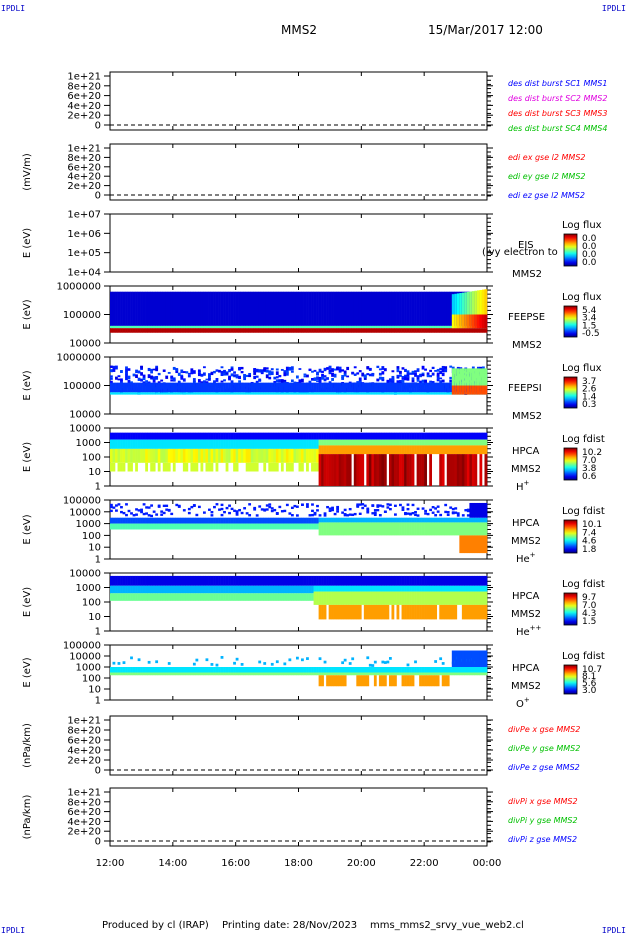  Describe the element at coordinates (583, 439) in the screenshot. I see `colorbar-title: Log fdist` at that location.